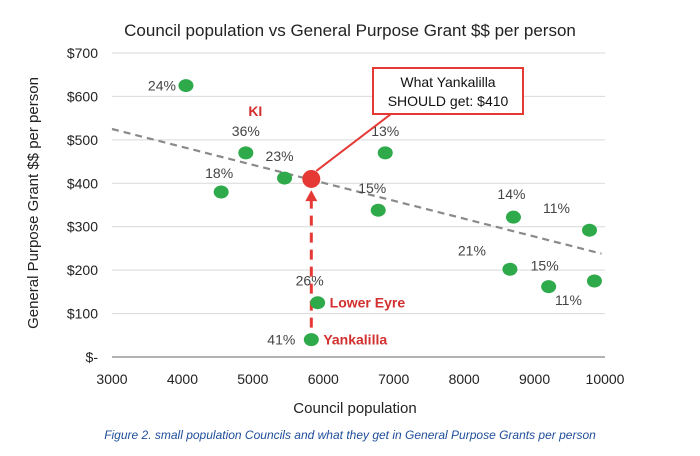 The image size is (700, 456). Describe the element at coordinates (464, 379) in the screenshot. I see `x-tick-label: 8000` at that location.